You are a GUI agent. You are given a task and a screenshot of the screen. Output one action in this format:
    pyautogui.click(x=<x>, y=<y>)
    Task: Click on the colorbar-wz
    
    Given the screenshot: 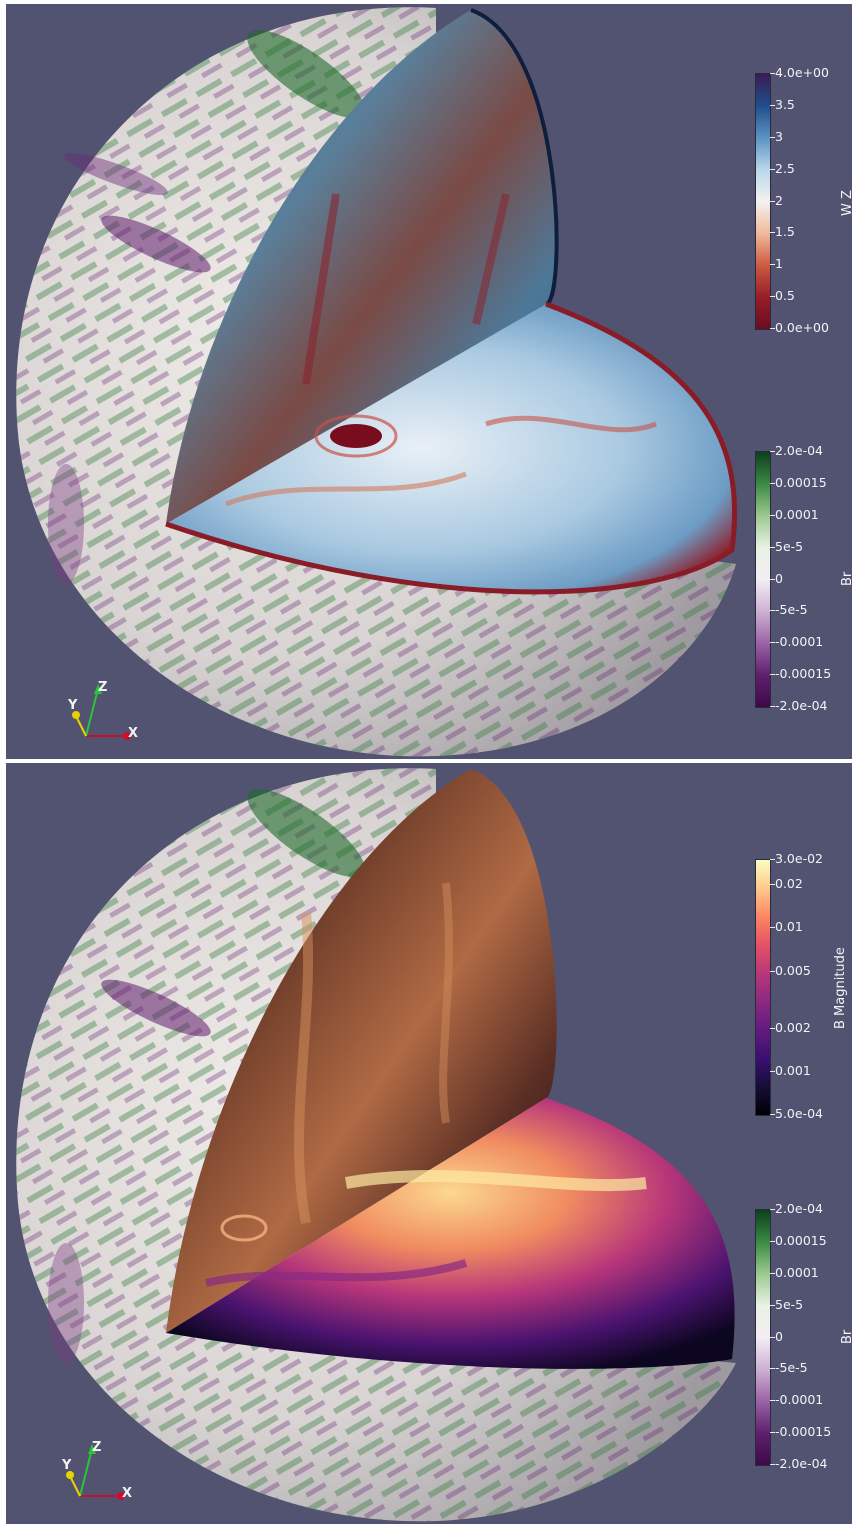 What is the action you would take?
    pyautogui.click(x=763, y=201)
    